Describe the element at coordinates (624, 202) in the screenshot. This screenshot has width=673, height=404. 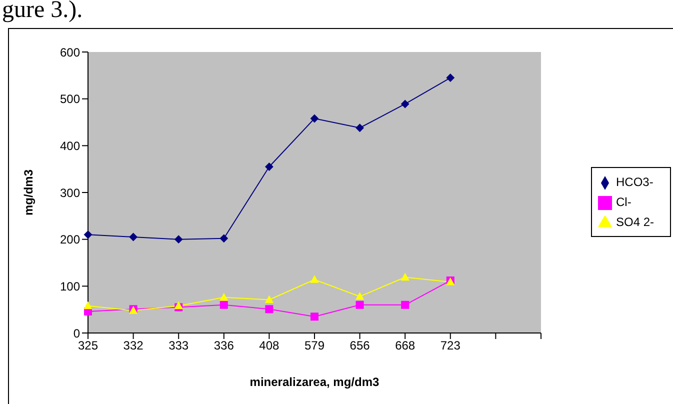
I see `legend-label: Cl-` at that location.